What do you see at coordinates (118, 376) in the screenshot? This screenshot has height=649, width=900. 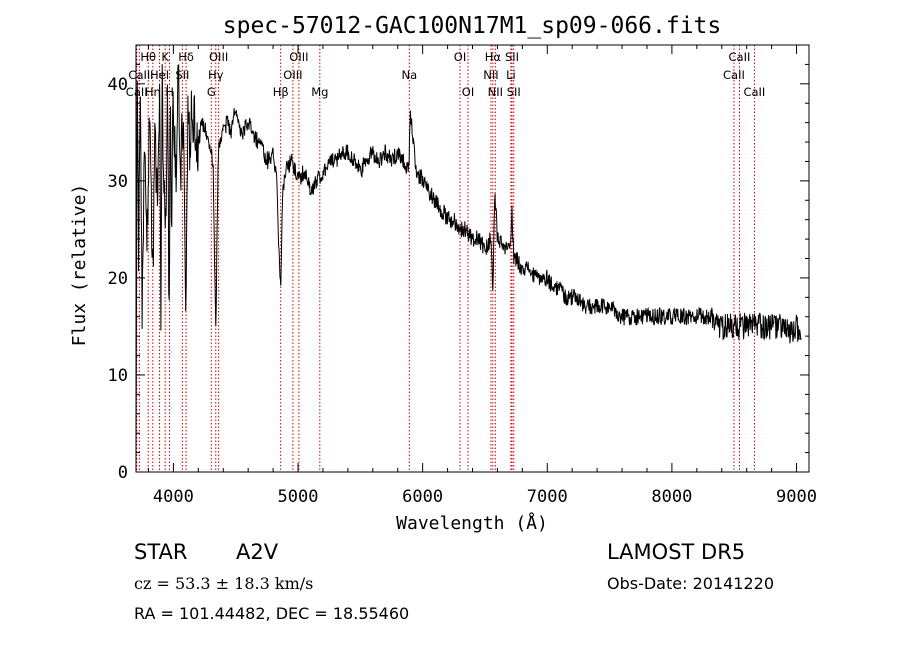 I see `y-tick-label: 10` at bounding box center [118, 376].